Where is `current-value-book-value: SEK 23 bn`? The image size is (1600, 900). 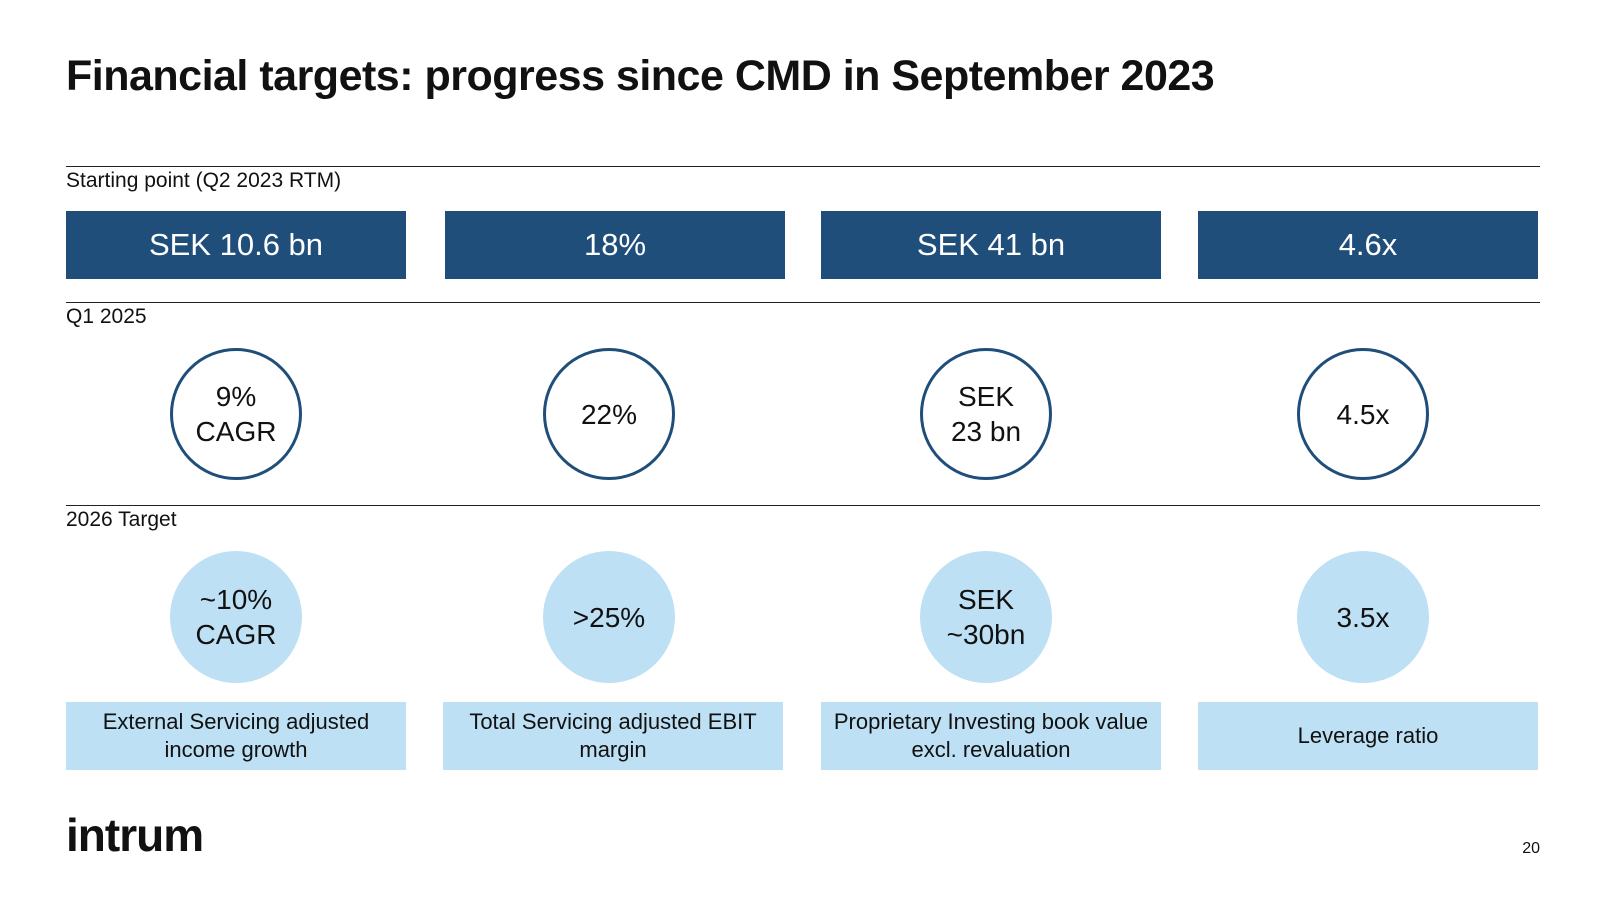 current-value-book-value: SEK 23 bn is located at coordinates (986, 414).